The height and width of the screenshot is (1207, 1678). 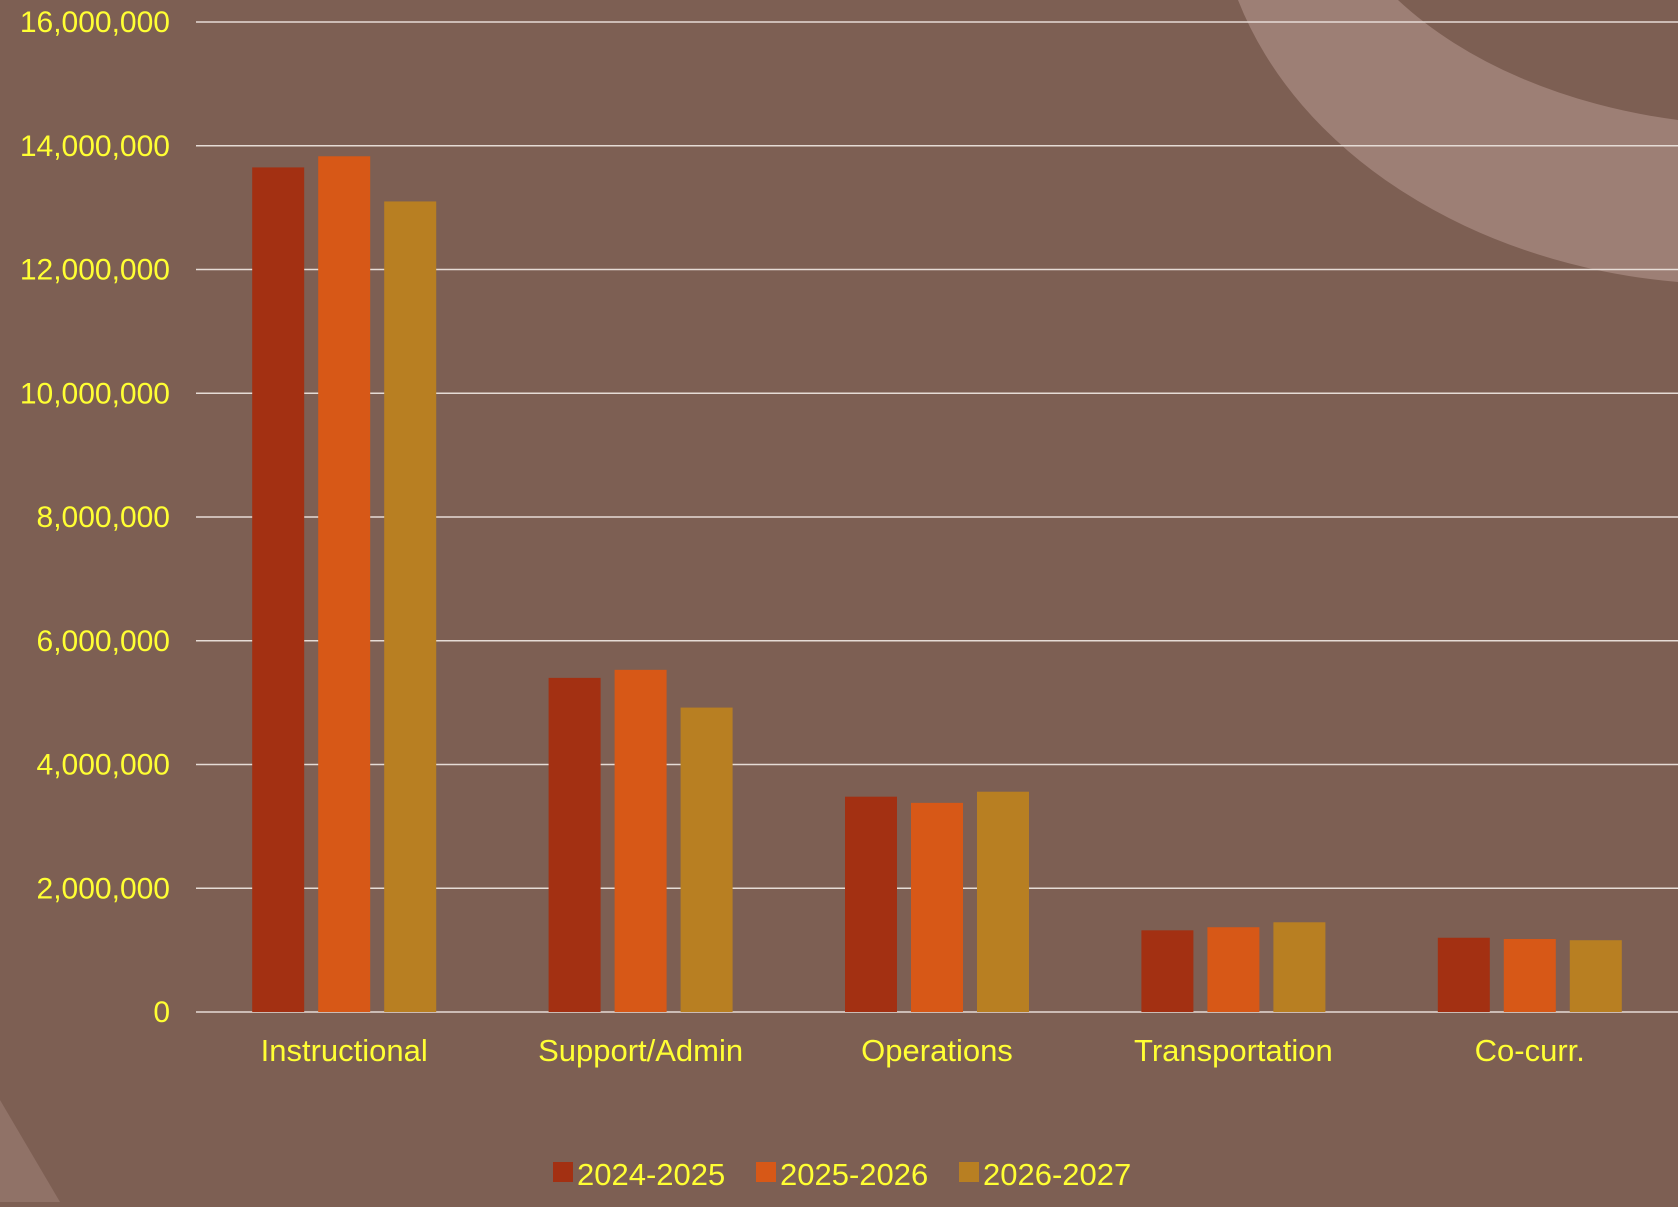 I want to click on legend-label: 2024-2025, so click(x=651, y=1174).